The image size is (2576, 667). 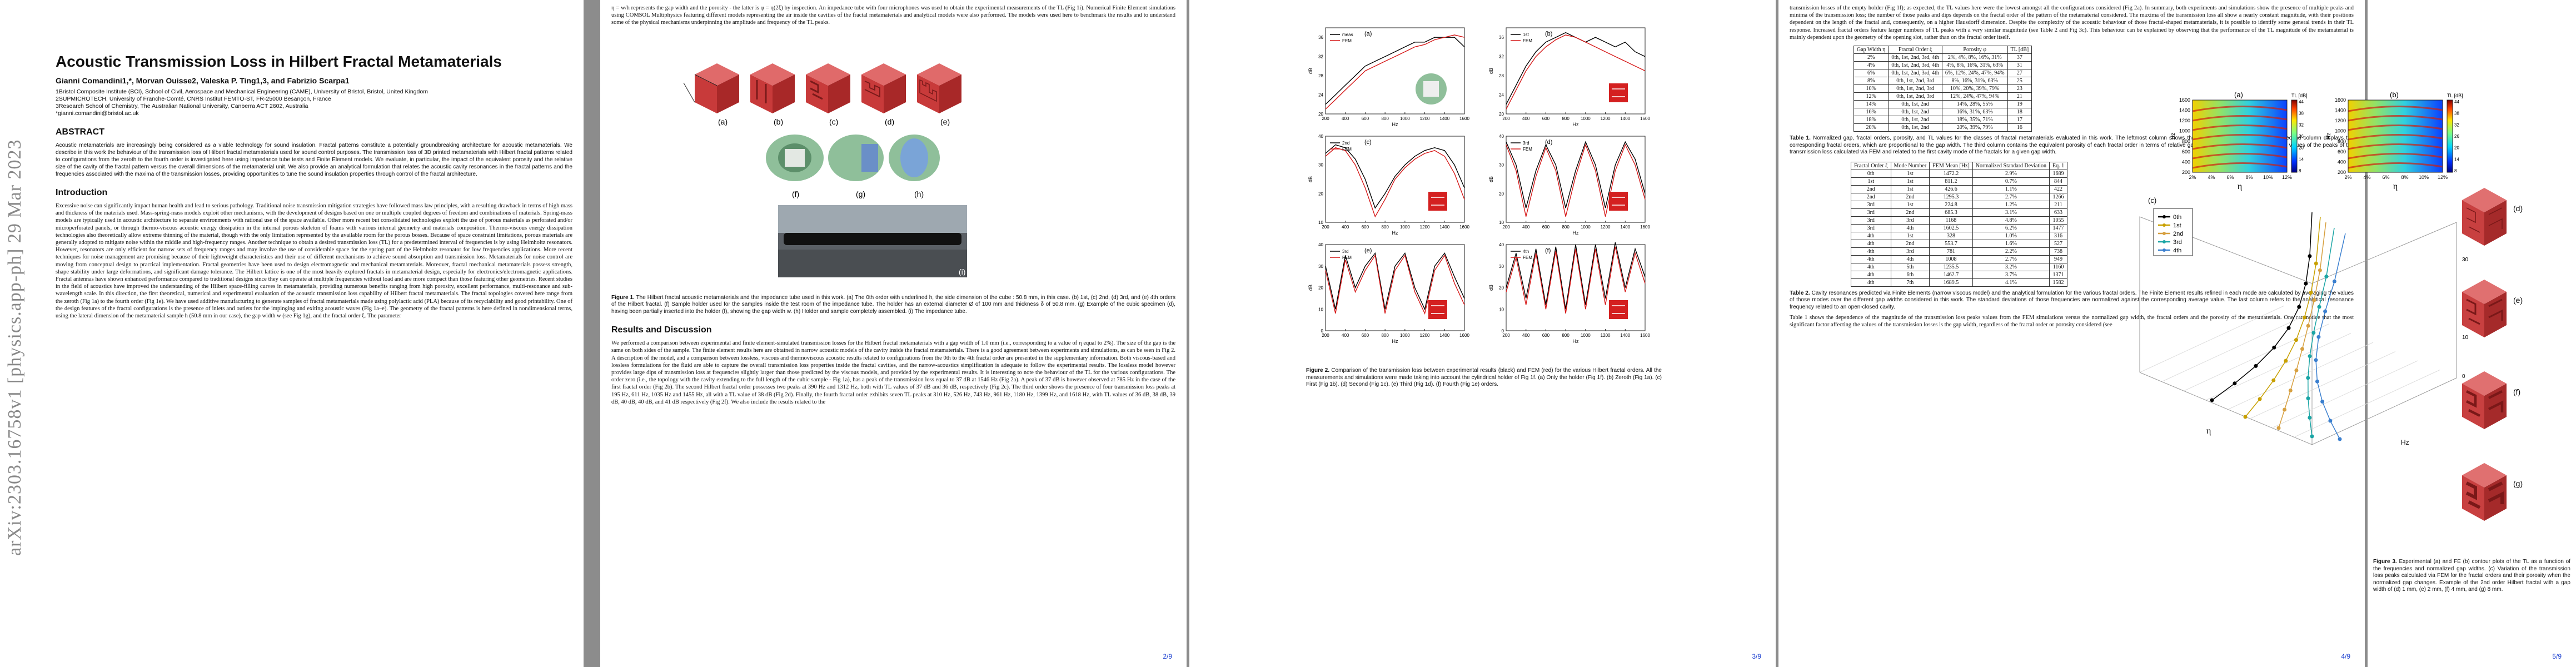 What do you see at coordinates (833, 121) in the screenshot?
I see `fig1-label-c: (c)` at bounding box center [833, 121].